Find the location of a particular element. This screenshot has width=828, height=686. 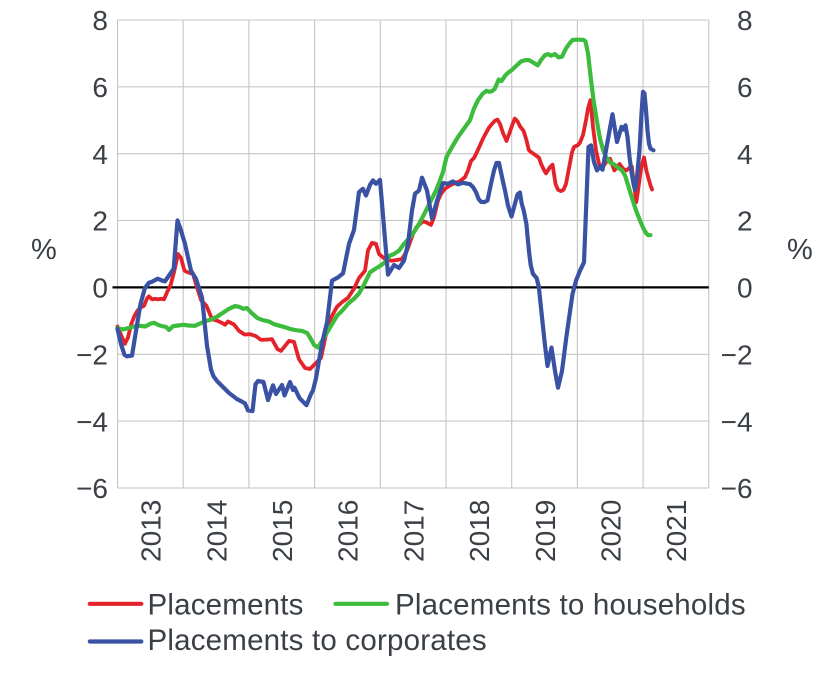

svg-text: 2017 is located at coordinates (413, 531).